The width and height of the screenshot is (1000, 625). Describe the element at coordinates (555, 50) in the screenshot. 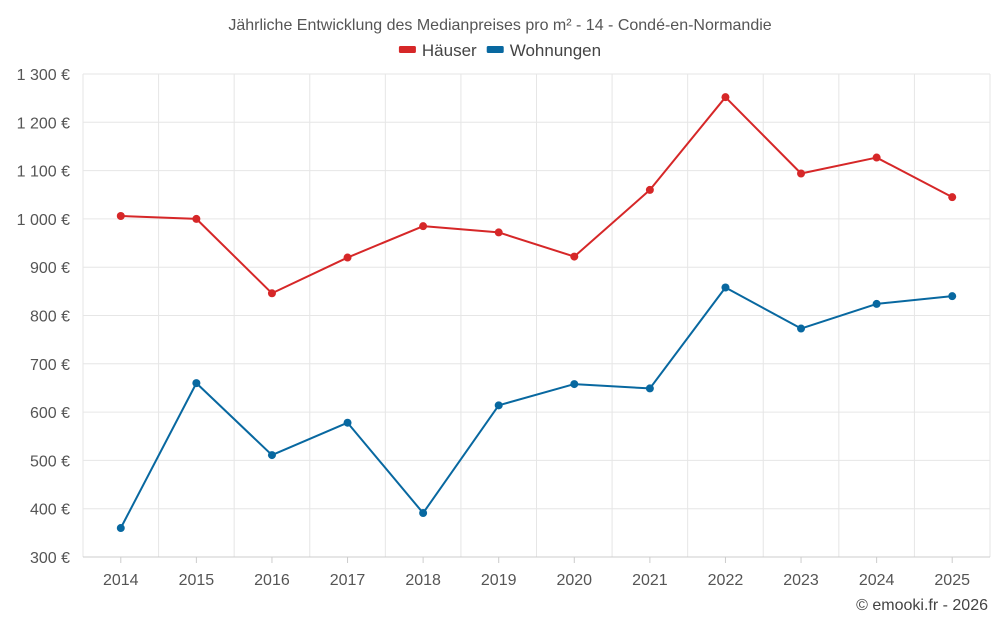

I see `legend-label-wohnungen: Wohnungen` at that location.